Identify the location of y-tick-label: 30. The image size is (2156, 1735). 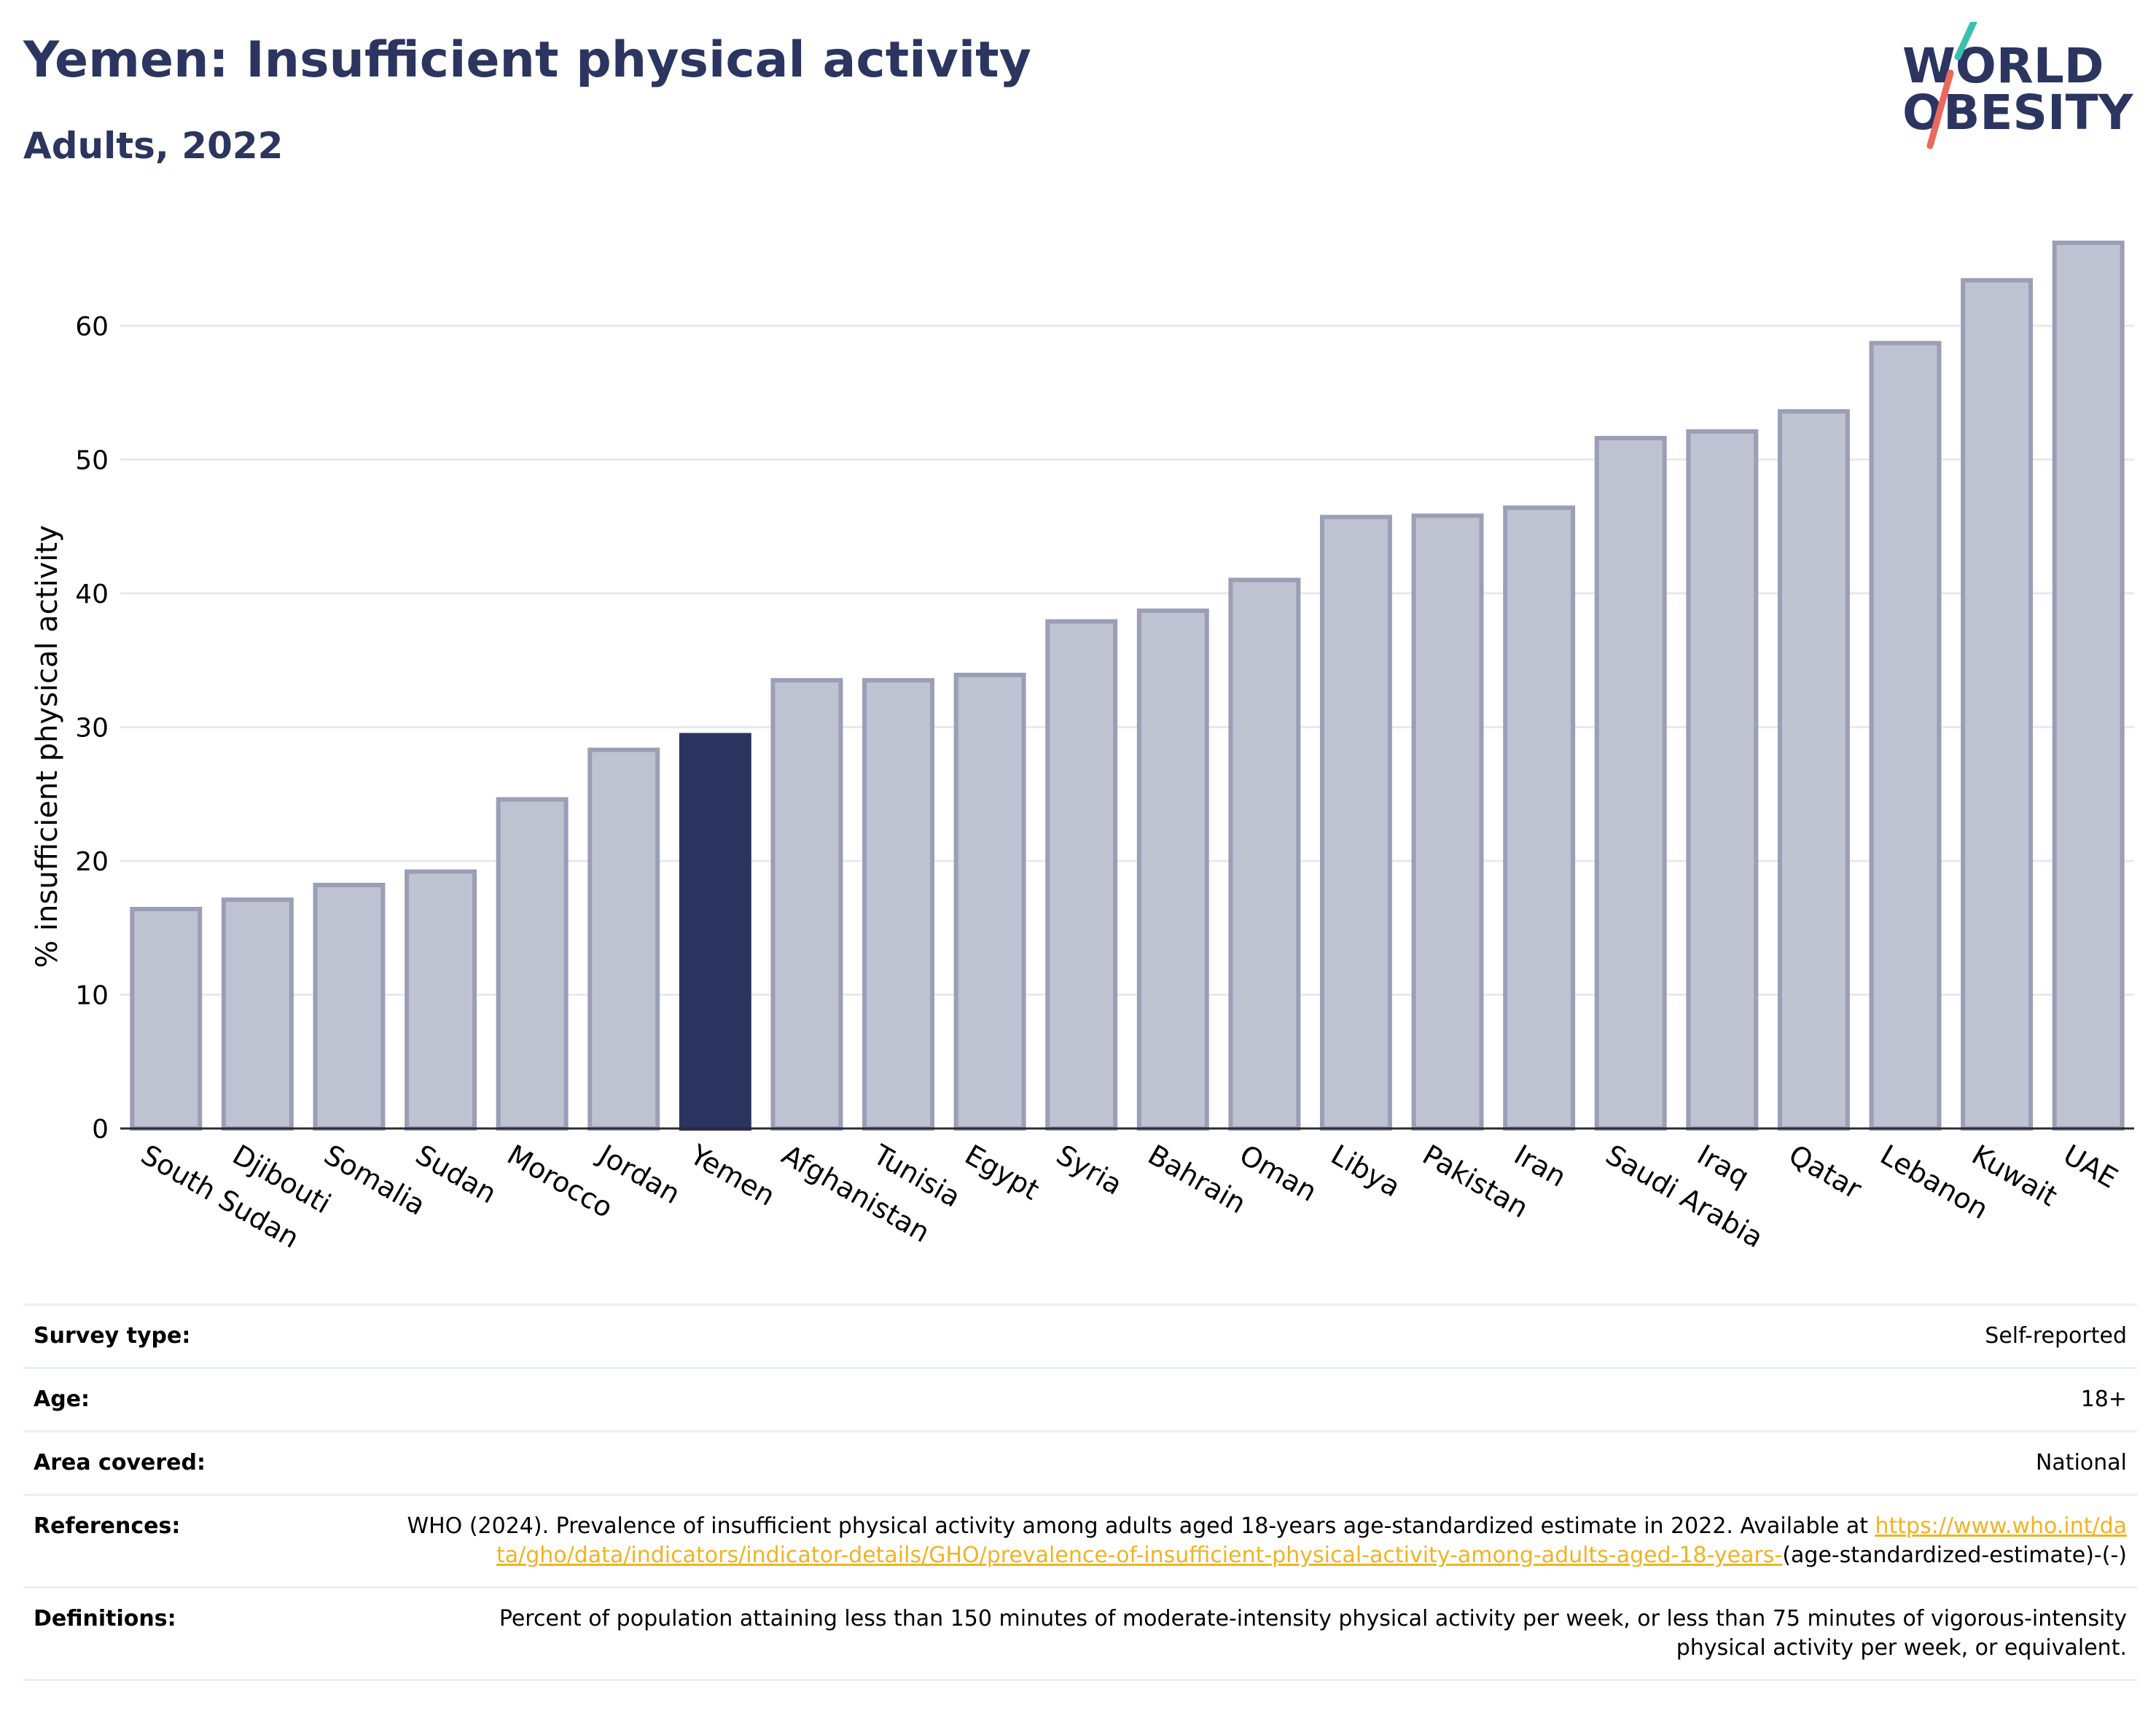
(92, 728).